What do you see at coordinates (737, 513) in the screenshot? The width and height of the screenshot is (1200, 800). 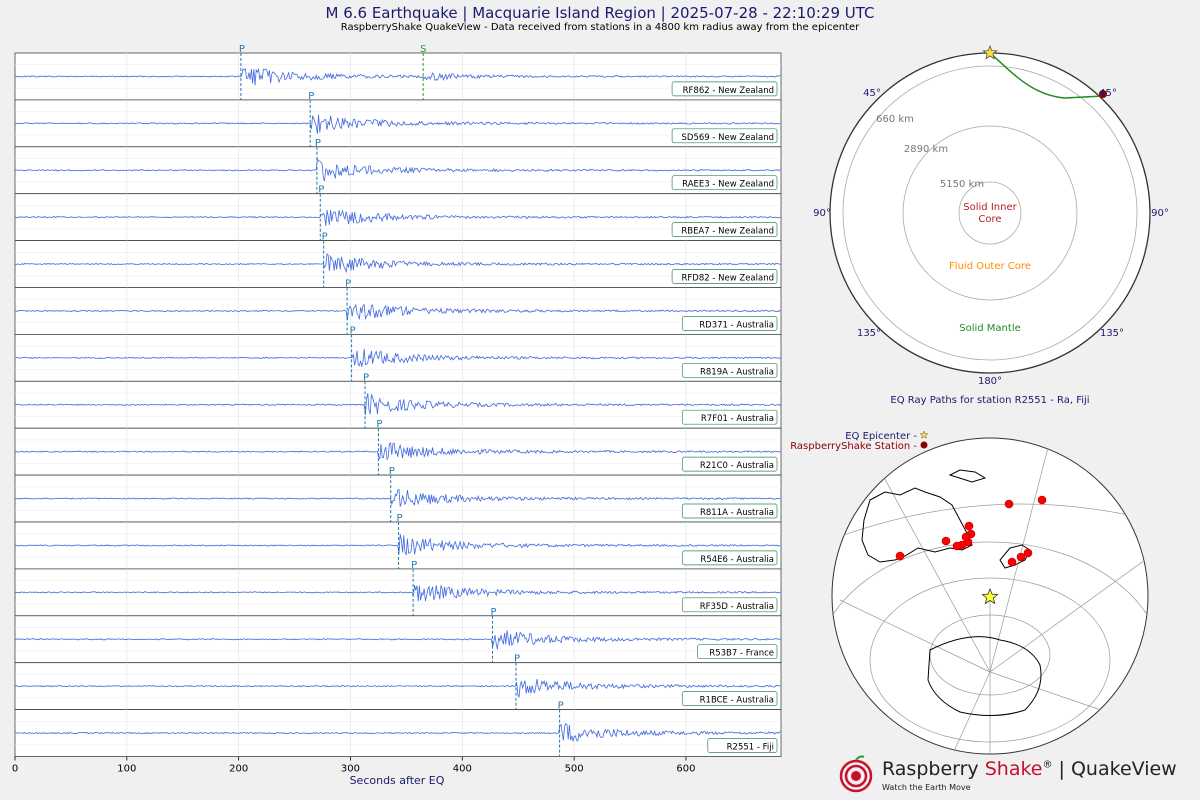 I see `station-label: R811A - Australia` at bounding box center [737, 513].